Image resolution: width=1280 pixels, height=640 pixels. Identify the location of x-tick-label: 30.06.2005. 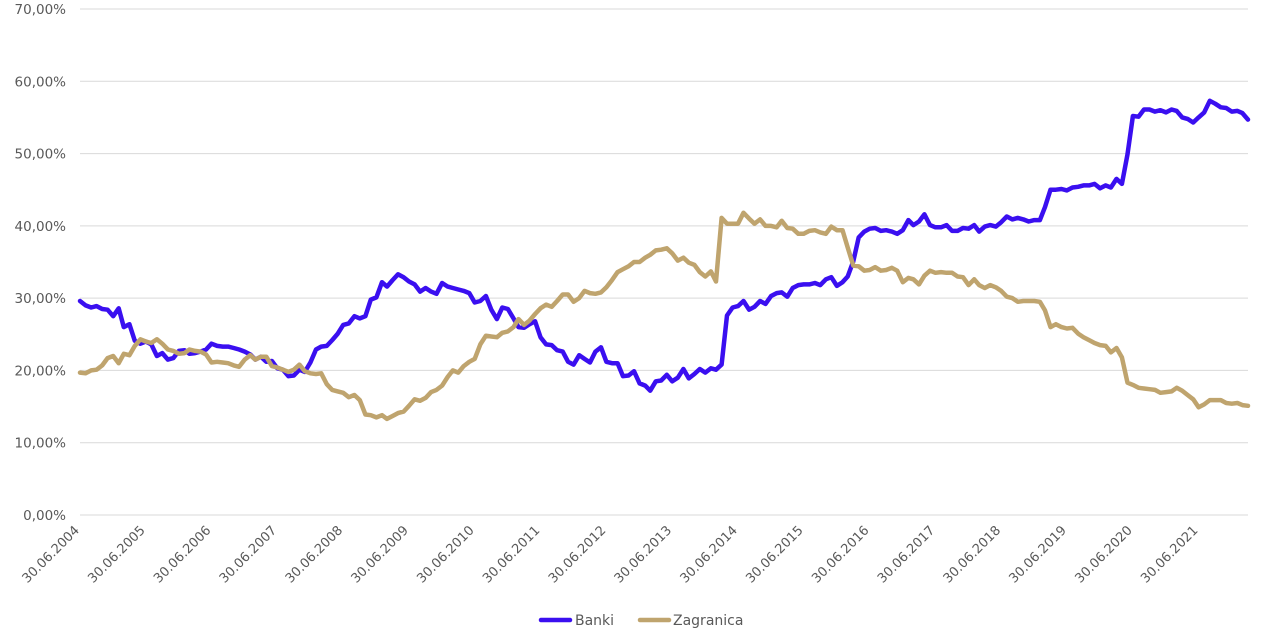
(116, 554).